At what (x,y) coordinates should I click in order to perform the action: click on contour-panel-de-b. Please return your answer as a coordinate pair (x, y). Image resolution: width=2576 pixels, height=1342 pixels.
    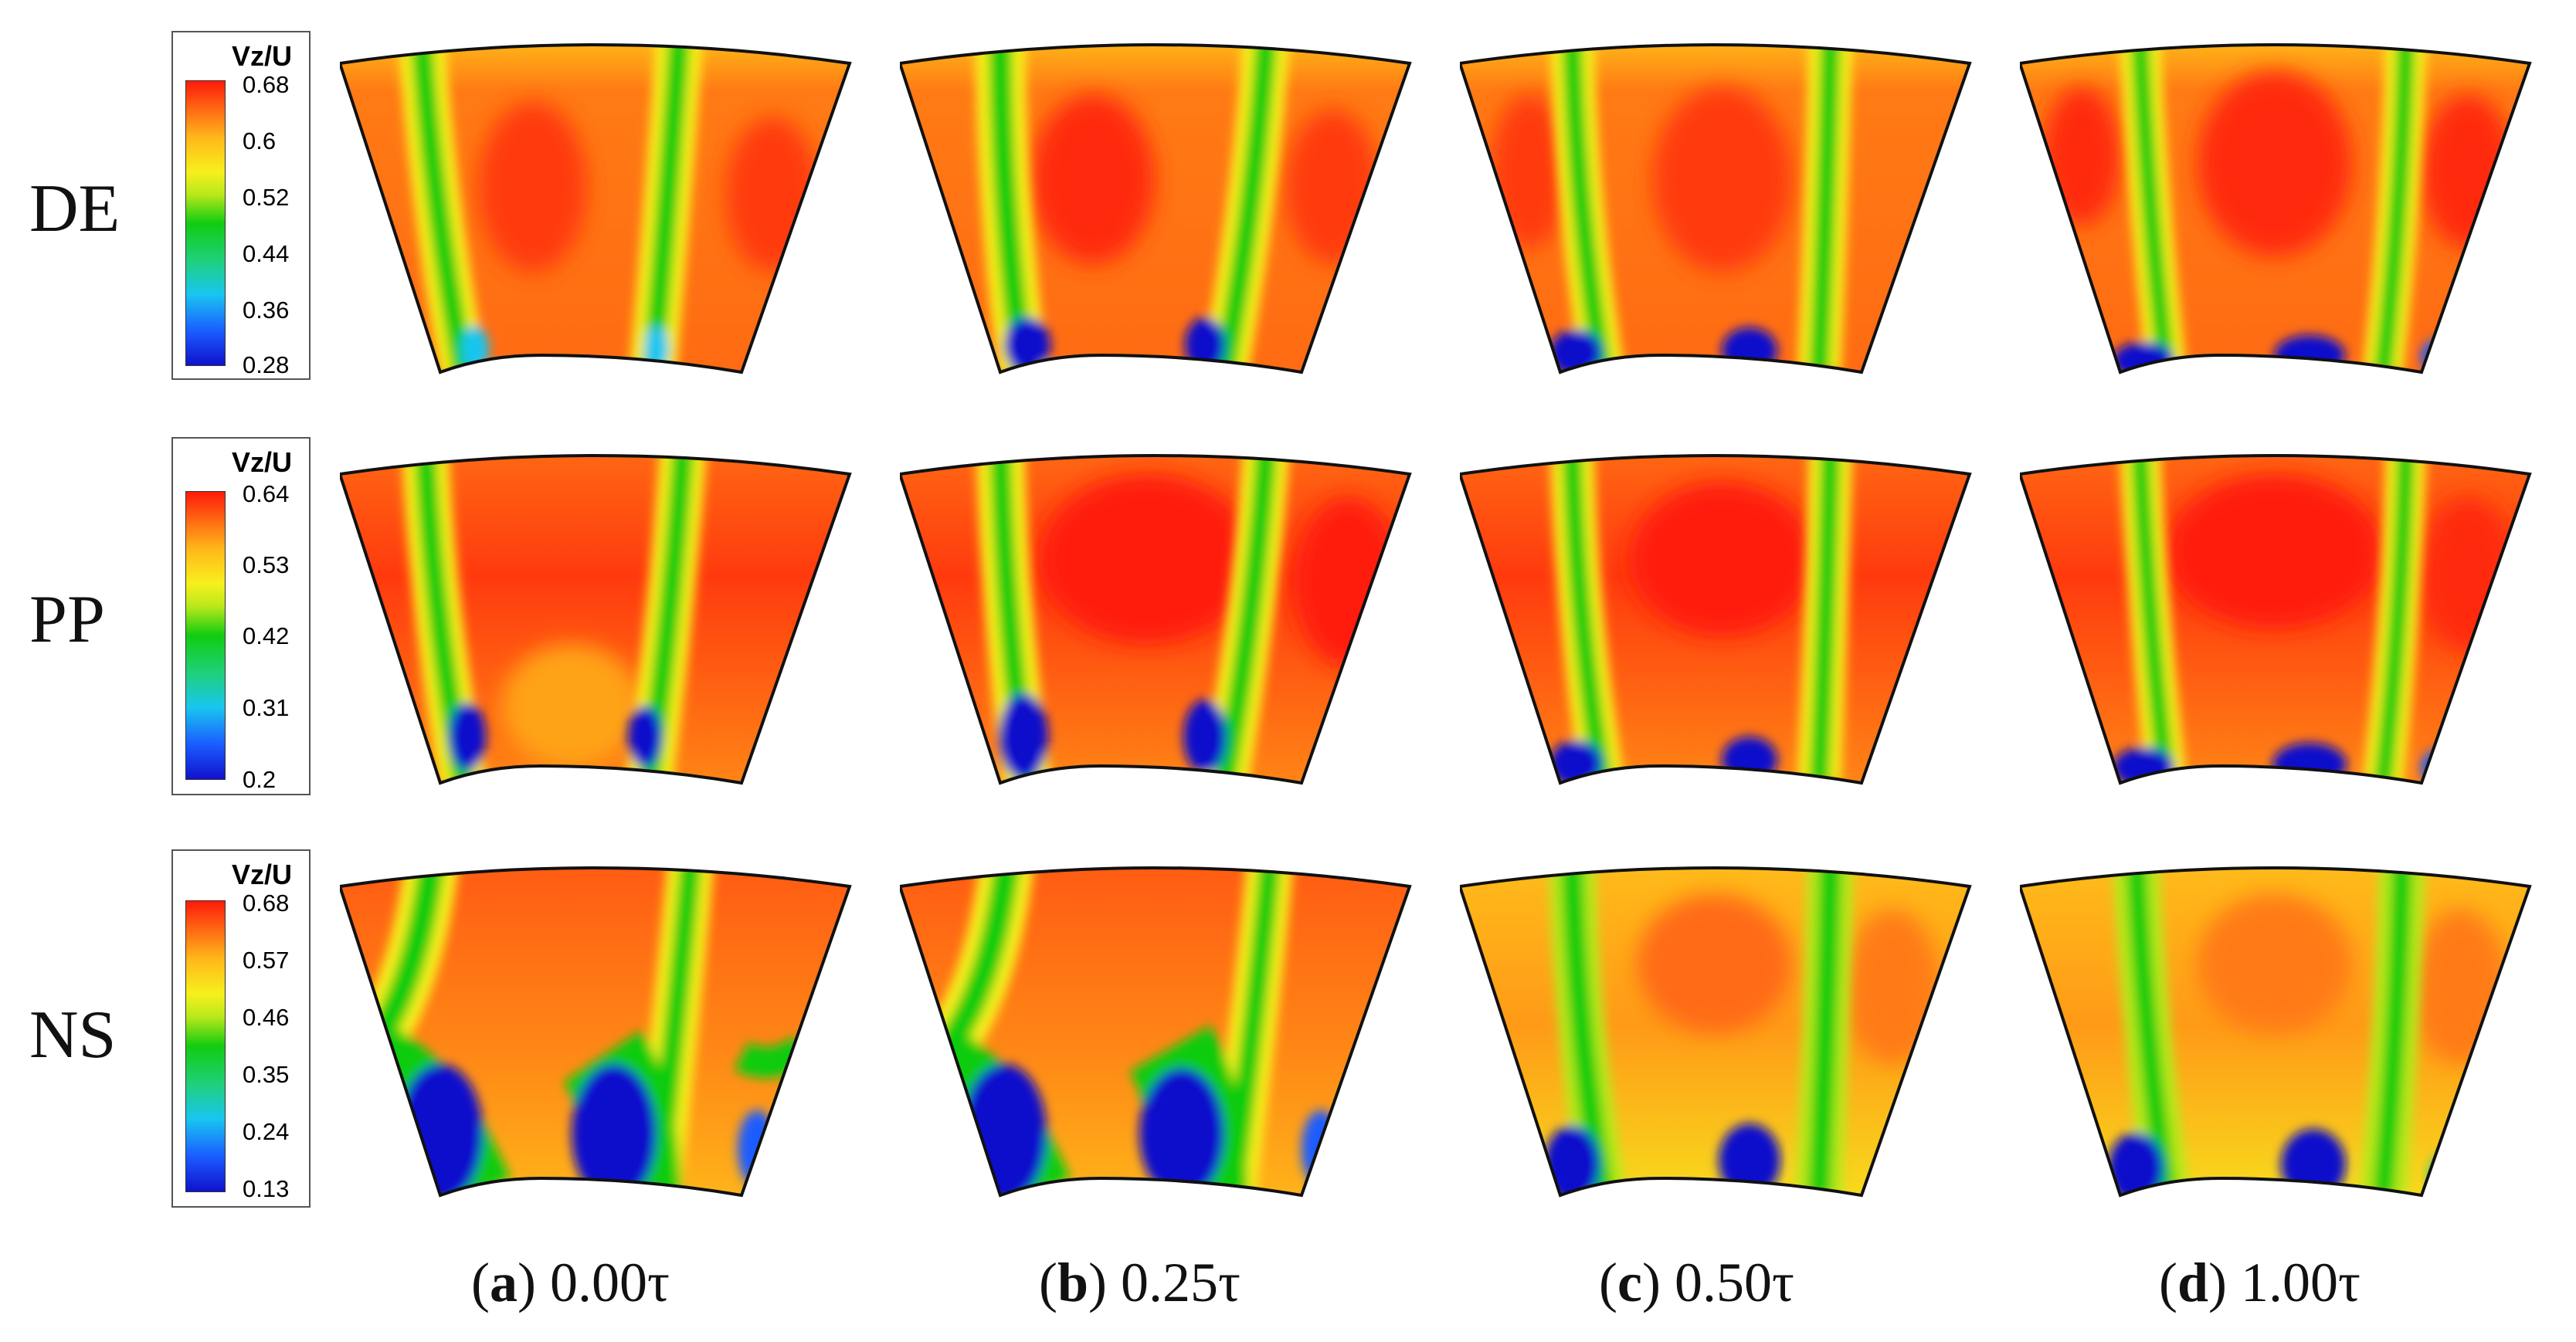
    Looking at the image, I should click on (1156, 209).